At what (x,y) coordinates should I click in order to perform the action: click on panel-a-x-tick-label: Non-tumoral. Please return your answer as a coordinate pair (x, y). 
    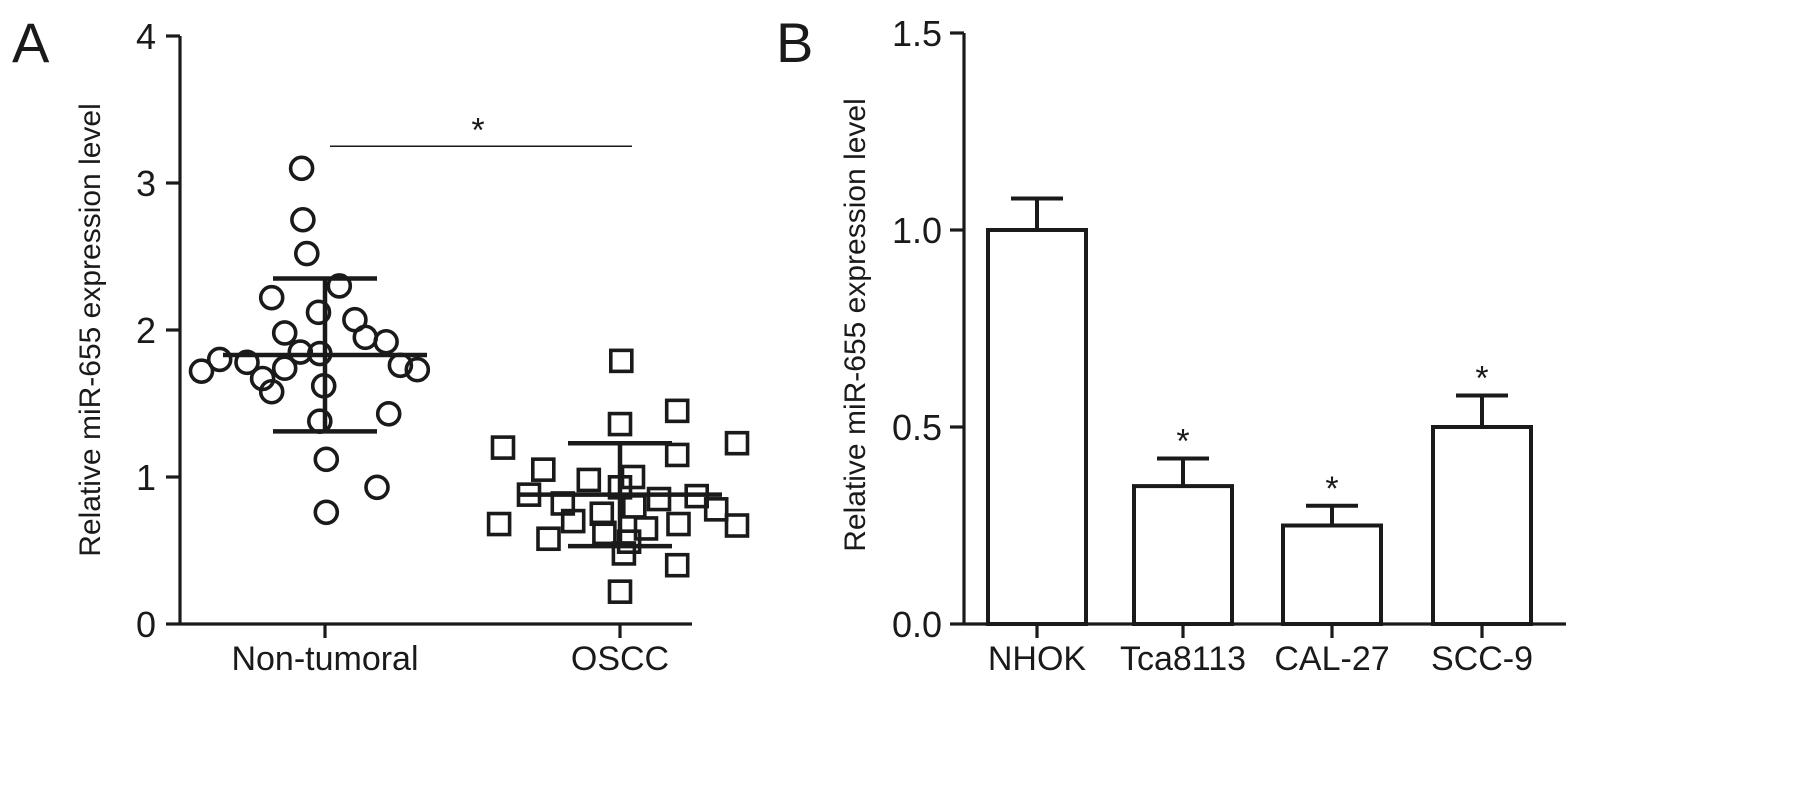
    Looking at the image, I should click on (324, 659).